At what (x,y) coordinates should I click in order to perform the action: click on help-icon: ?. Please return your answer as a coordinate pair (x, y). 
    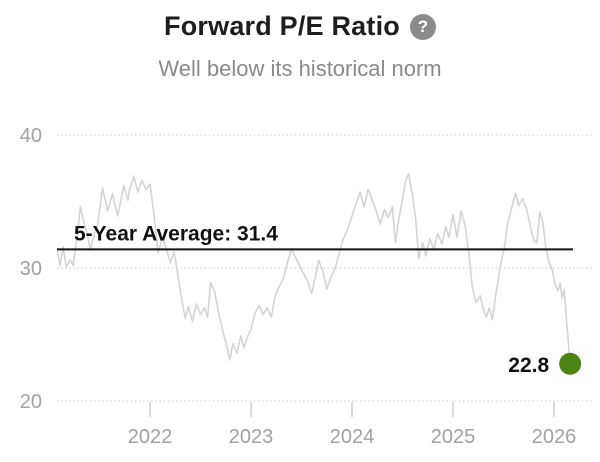
    Looking at the image, I should click on (422, 26).